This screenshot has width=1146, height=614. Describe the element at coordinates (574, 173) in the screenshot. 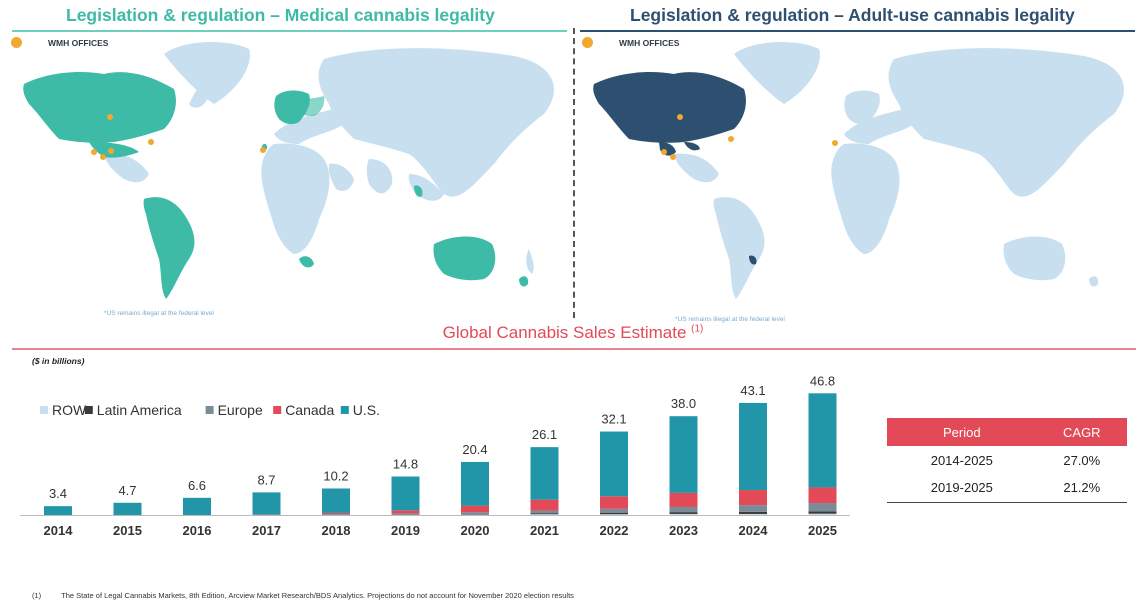

I see `map-divider` at that location.